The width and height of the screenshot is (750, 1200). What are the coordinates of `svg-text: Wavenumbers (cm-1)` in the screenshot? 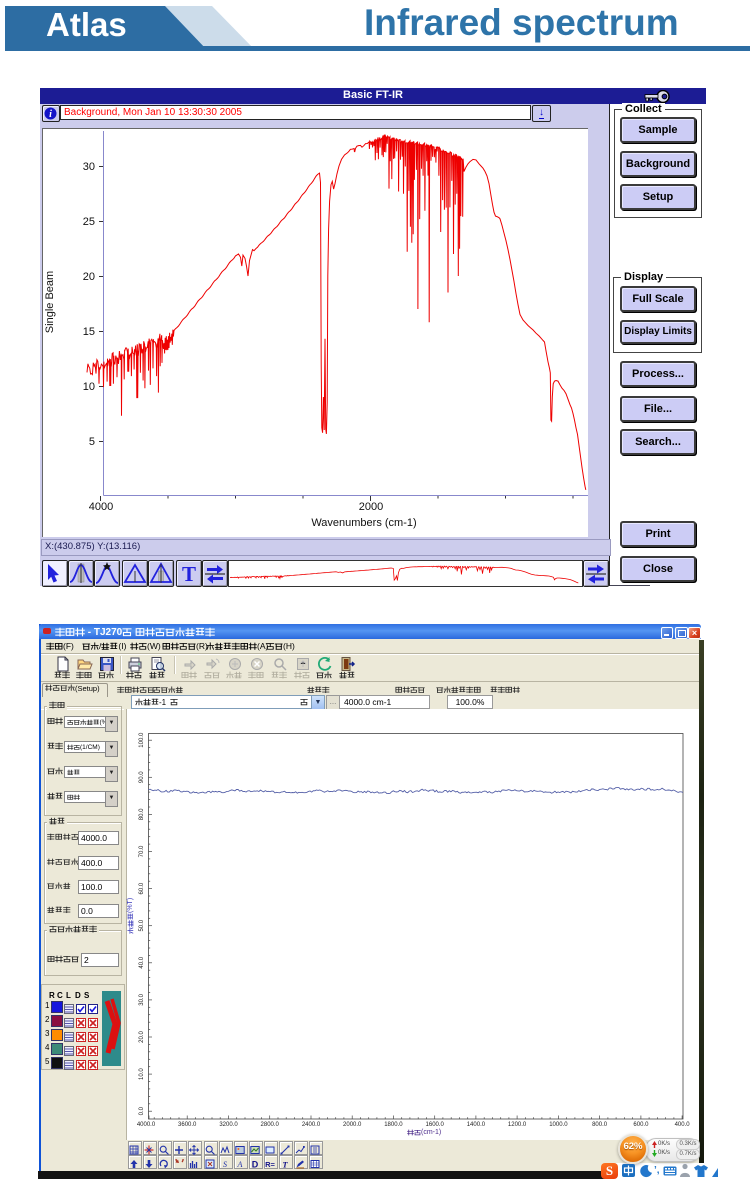 It's located at (363, 523).